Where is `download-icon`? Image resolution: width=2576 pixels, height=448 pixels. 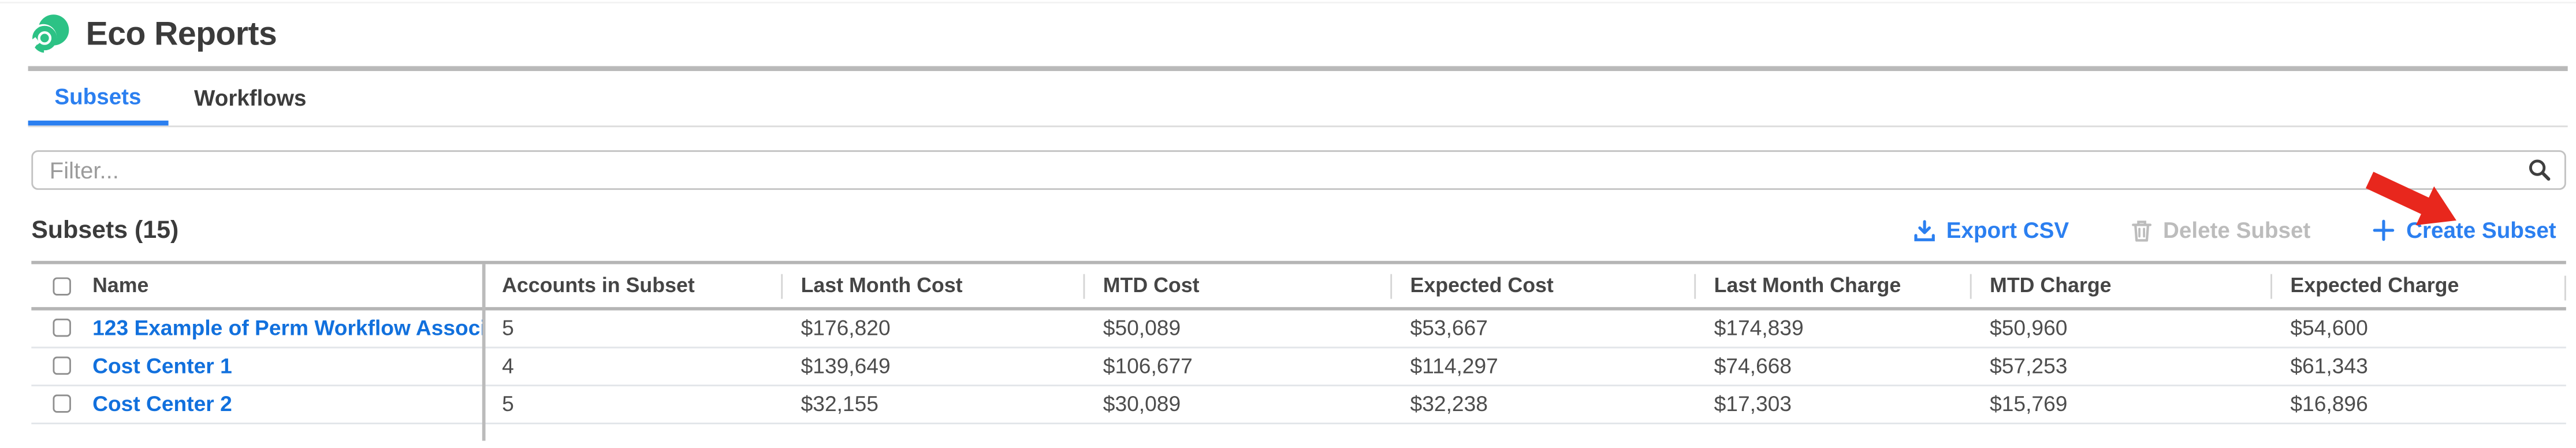 download-icon is located at coordinates (1924, 230).